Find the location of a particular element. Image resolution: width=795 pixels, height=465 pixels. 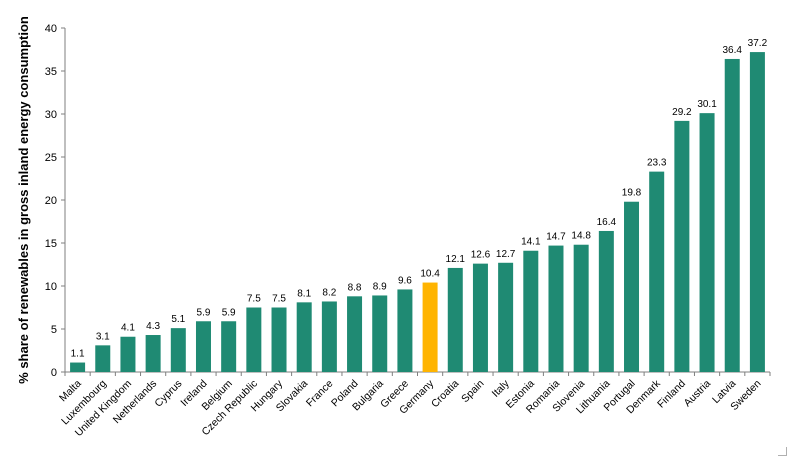

value-label: 37.2 is located at coordinates (758, 43).